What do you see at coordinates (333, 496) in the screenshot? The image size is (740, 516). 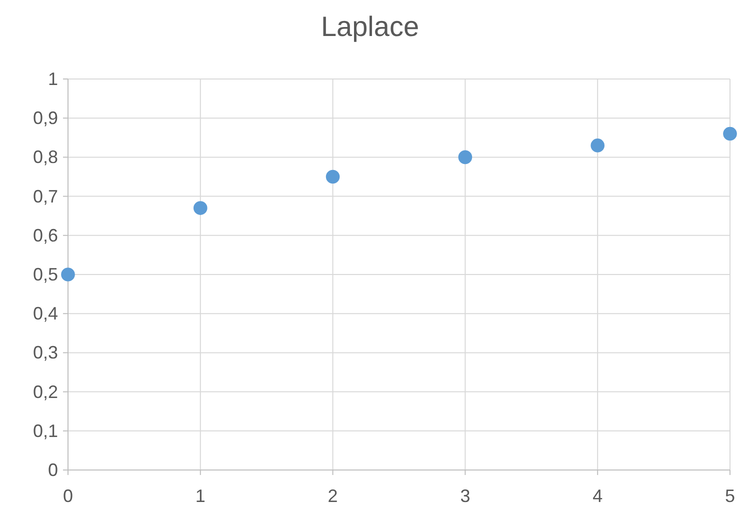 I see `x-tick-label: 2` at bounding box center [333, 496].